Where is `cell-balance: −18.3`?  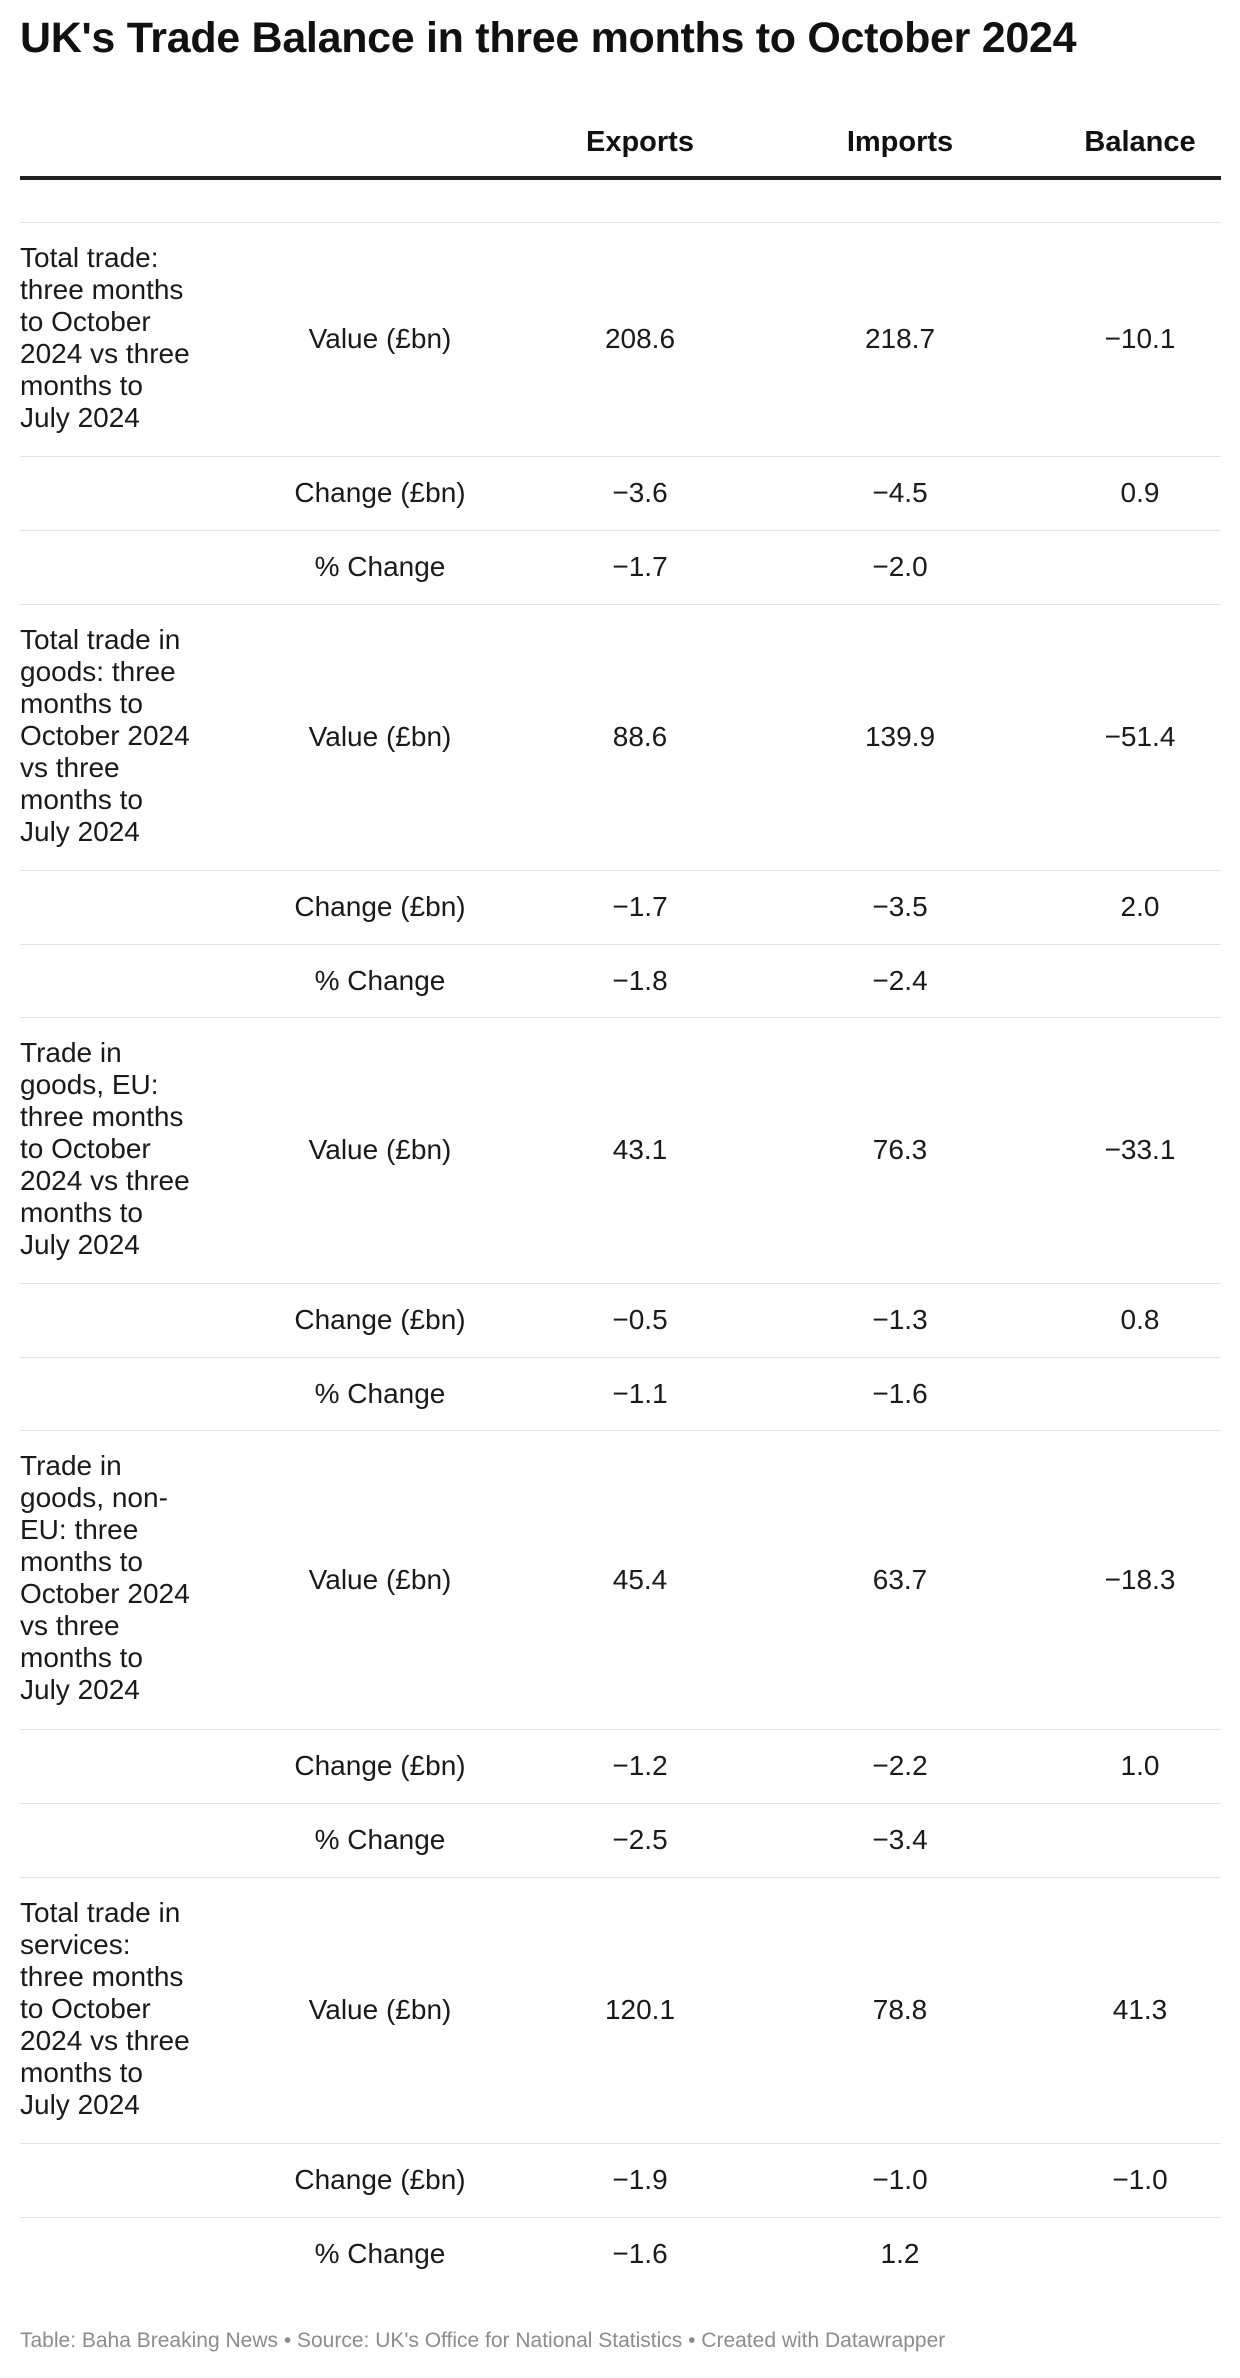
cell-balance: −18.3 is located at coordinates (1140, 1579).